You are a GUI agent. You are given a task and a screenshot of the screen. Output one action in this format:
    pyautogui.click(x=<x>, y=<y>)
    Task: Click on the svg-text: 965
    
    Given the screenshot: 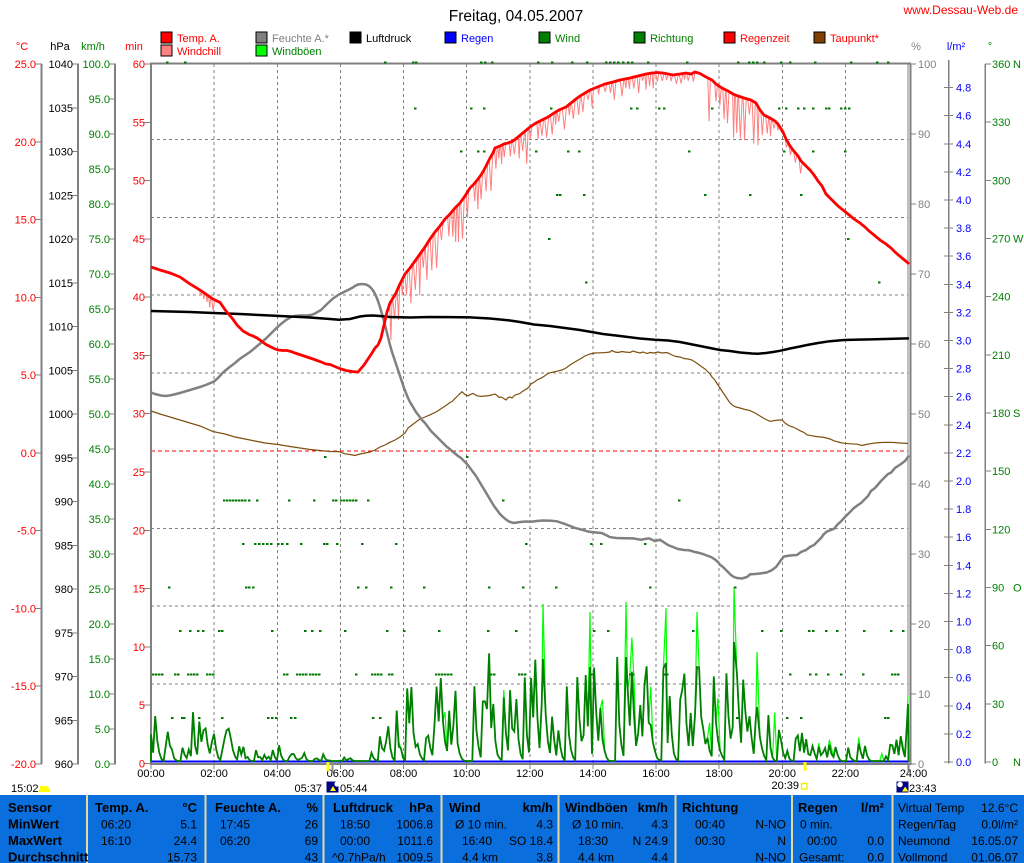 What is the action you would take?
    pyautogui.click(x=64, y=721)
    